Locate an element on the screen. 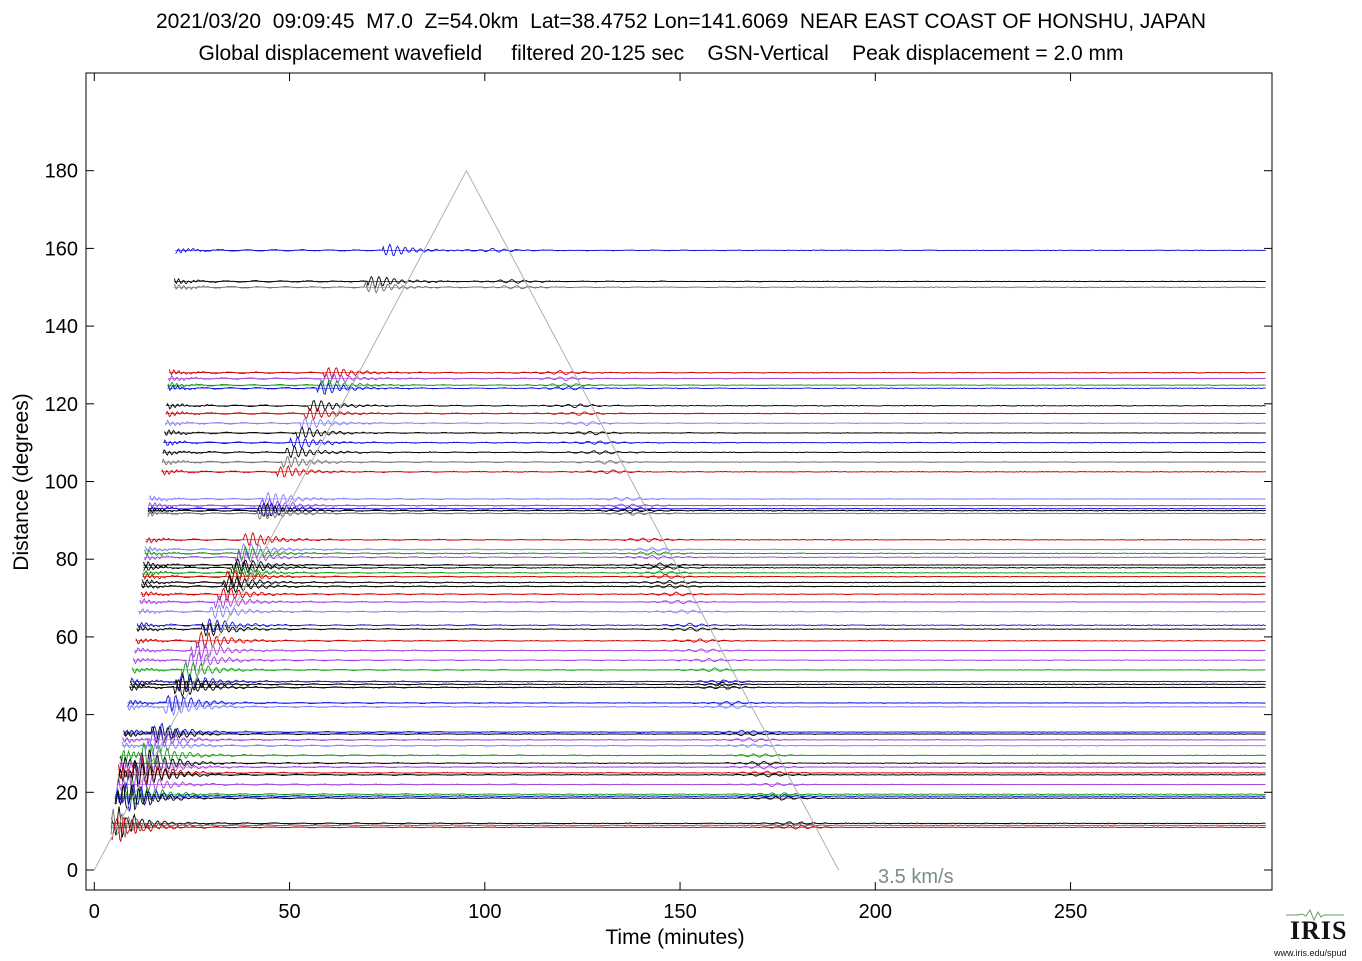  x-tick-label: 100 is located at coordinates (484, 912).